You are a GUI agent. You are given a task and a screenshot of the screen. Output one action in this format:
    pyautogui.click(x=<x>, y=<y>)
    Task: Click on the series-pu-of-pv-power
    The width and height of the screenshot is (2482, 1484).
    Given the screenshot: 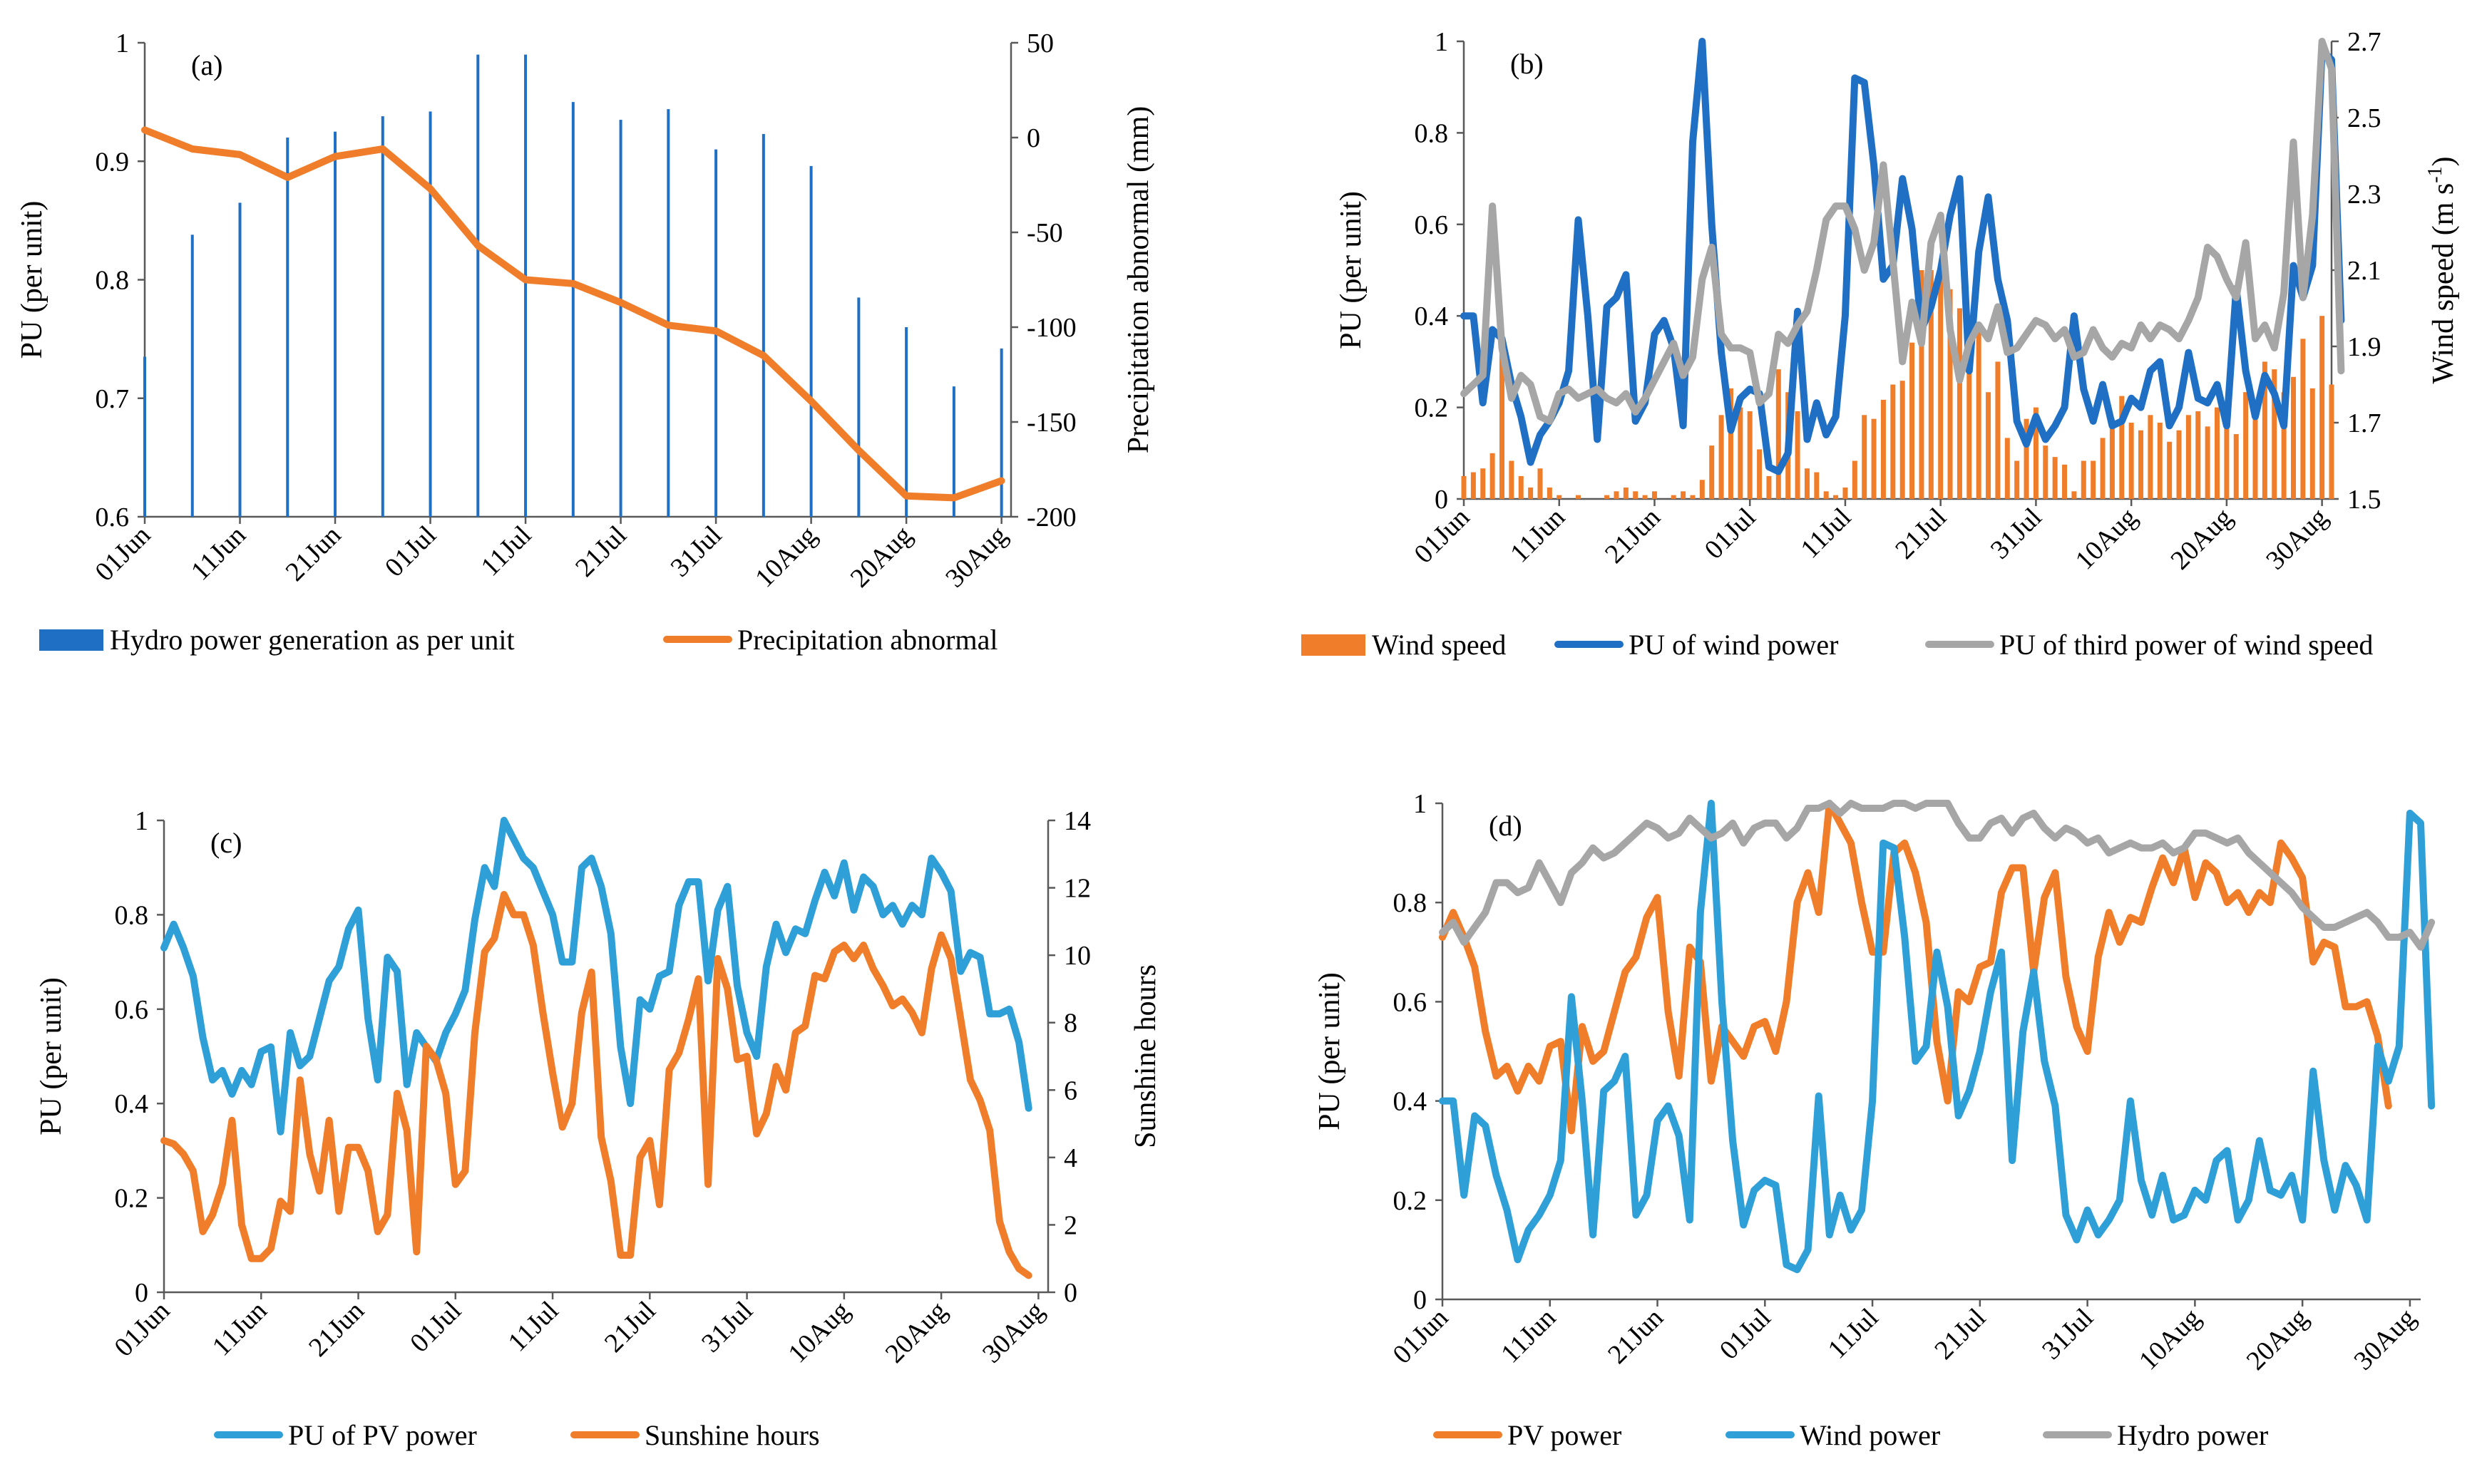 What is the action you would take?
    pyautogui.click(x=596, y=976)
    